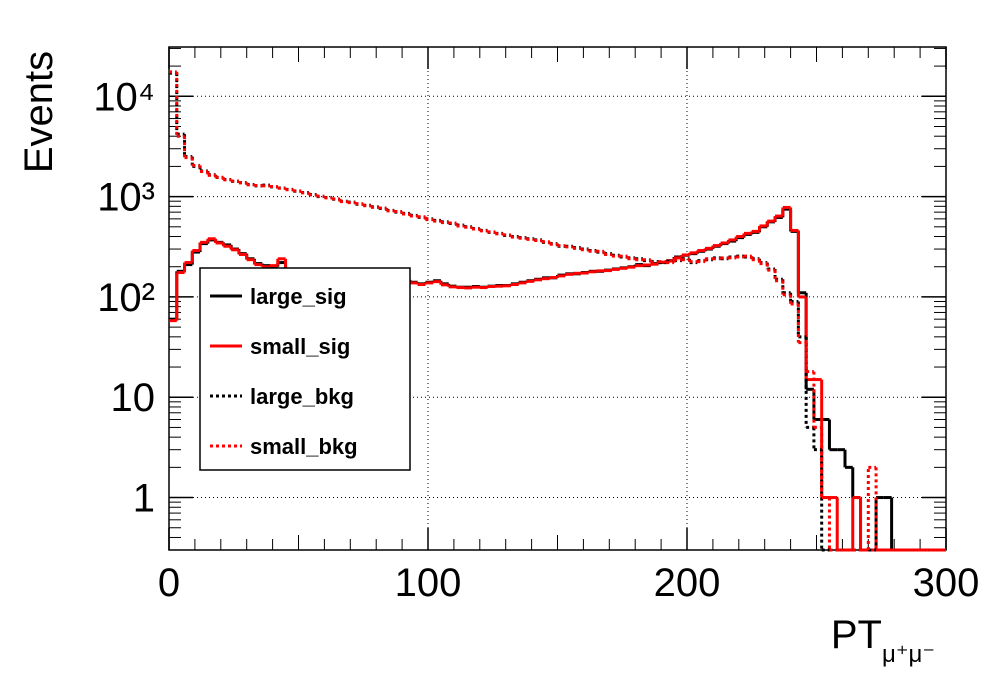 Image resolution: width=996 pixels, height=677 pixels. Describe the element at coordinates (908, 654) in the screenshot. I see `x-axis-label-sub: μ⁺μ⁻` at that location.